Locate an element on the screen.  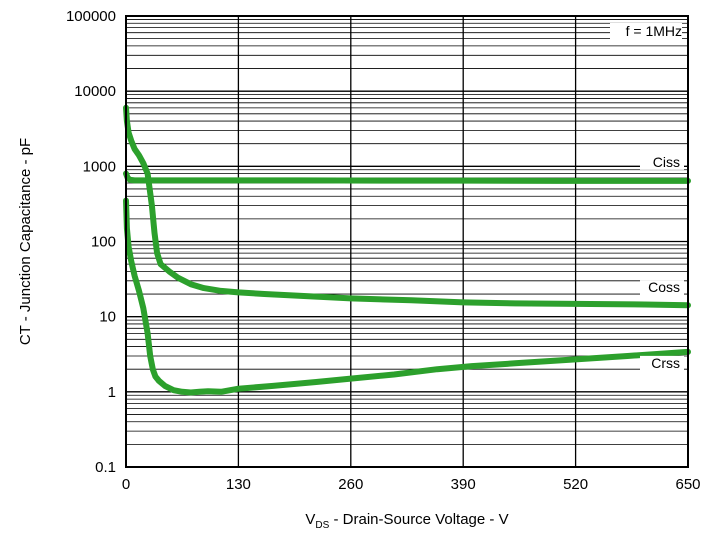
y-tick-label: 100000 is located at coordinates (91, 16).